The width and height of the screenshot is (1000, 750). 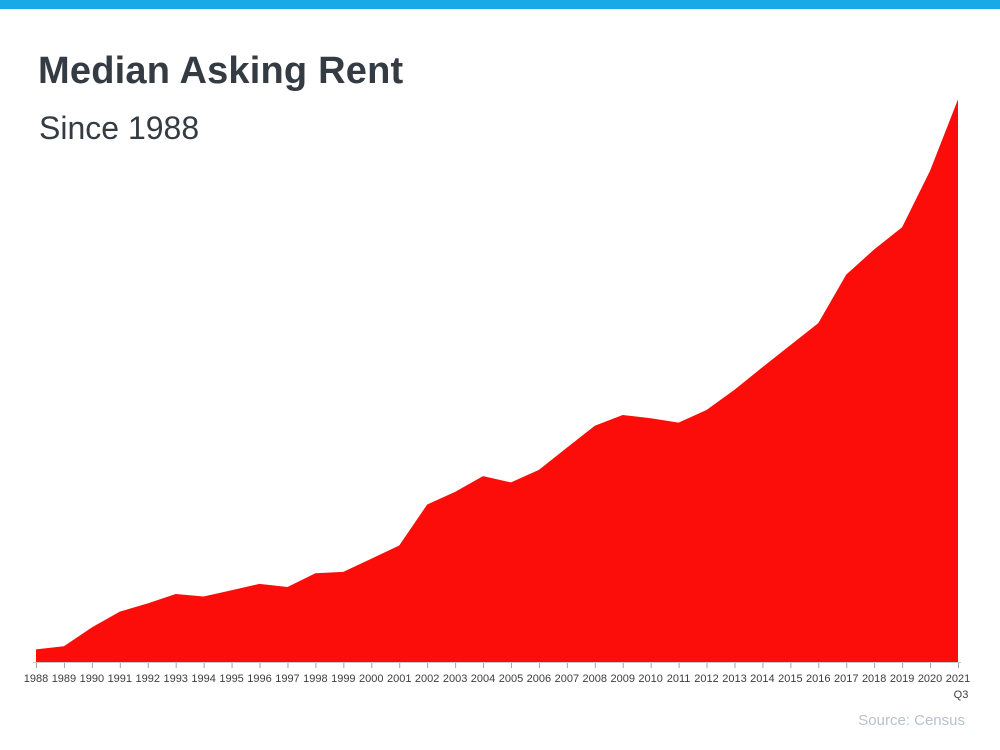 I want to click on x-axis-sublabel-q3: Q3, so click(x=961, y=695).